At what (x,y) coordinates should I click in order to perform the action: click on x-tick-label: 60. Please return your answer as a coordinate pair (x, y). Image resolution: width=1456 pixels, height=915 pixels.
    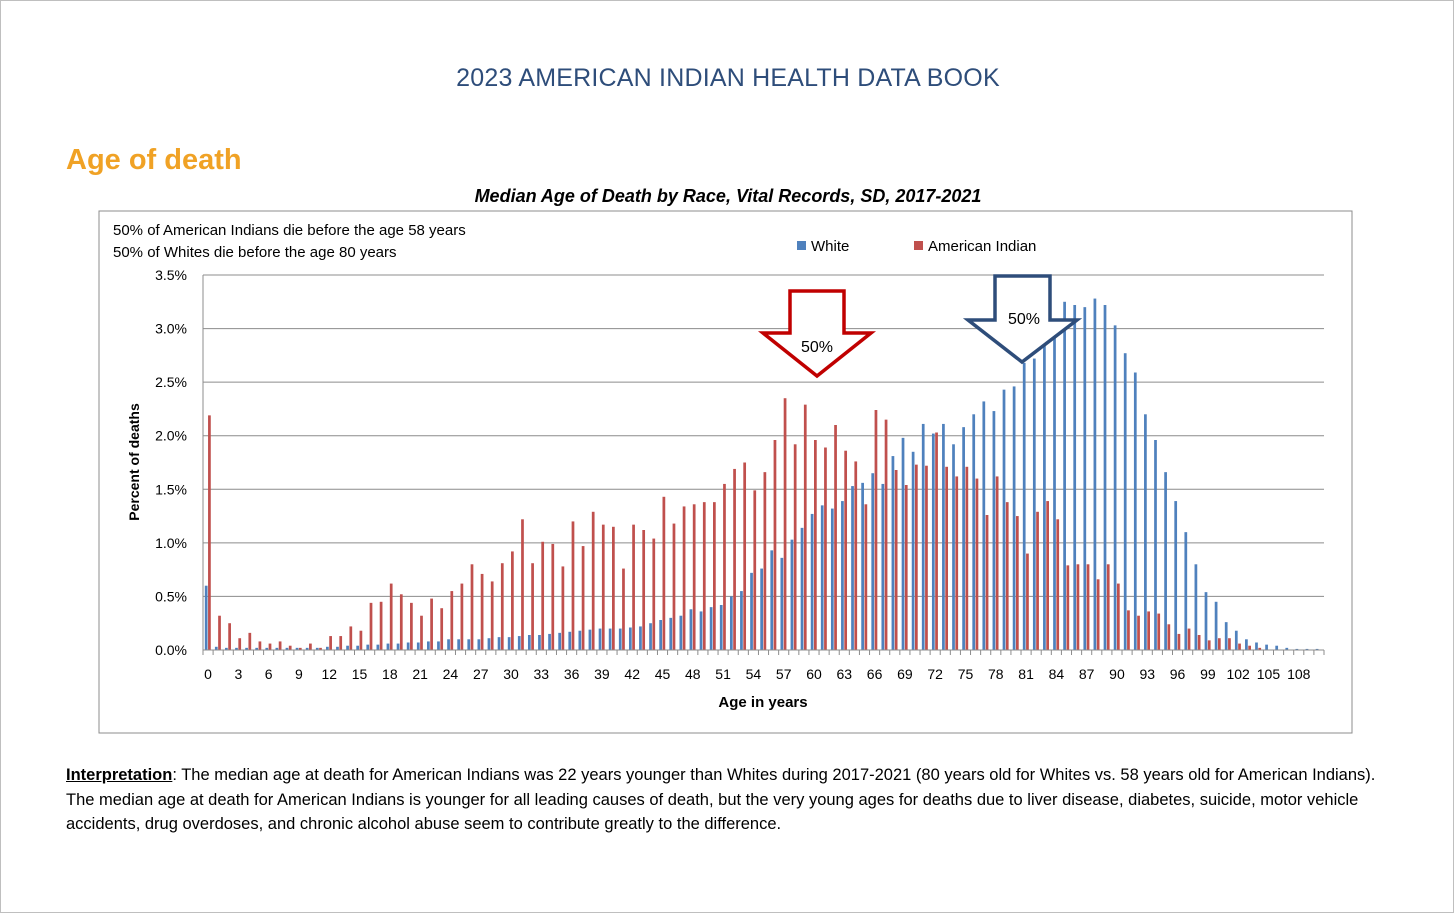
    Looking at the image, I should click on (814, 674).